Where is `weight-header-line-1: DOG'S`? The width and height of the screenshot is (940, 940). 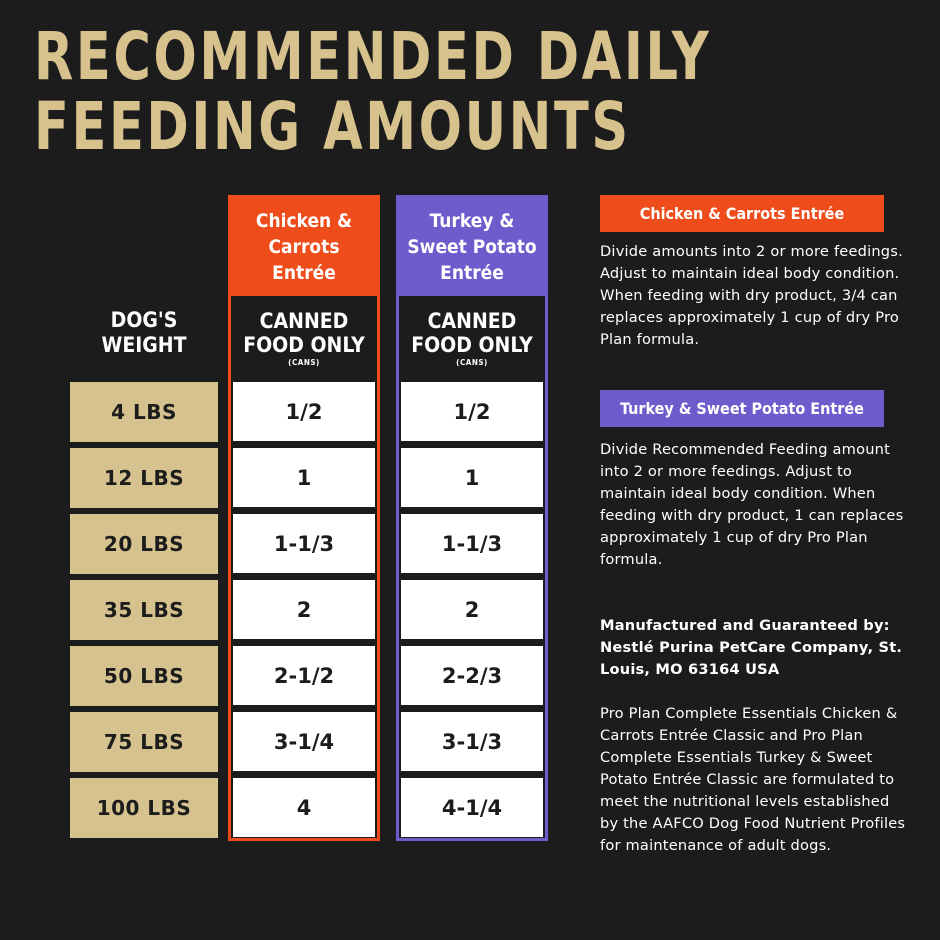 weight-header-line-1: DOG'S is located at coordinates (144, 320).